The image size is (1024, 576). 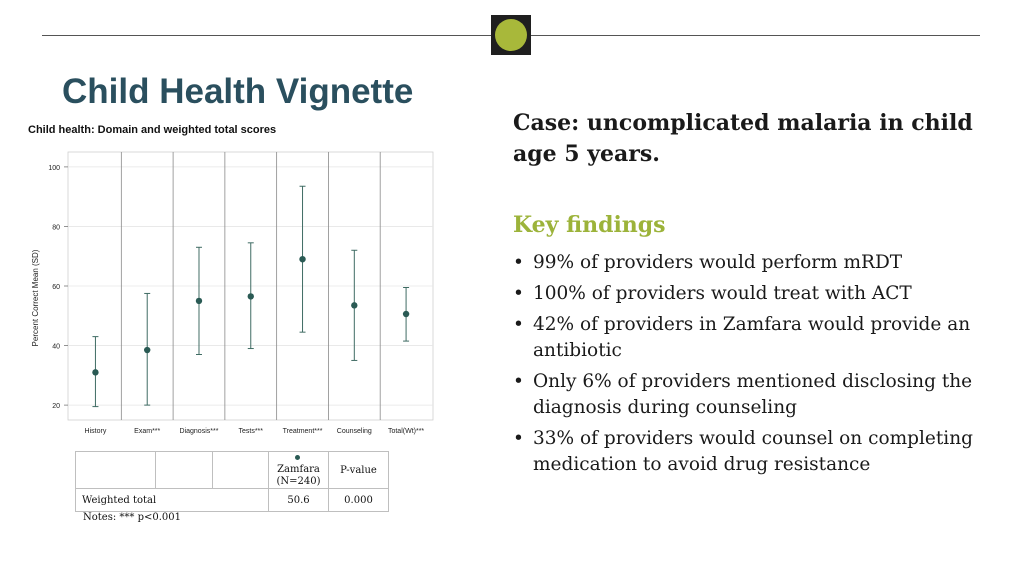 I want to click on y-tick-layer: 20 40 60 80 100, so click(x=58, y=287).